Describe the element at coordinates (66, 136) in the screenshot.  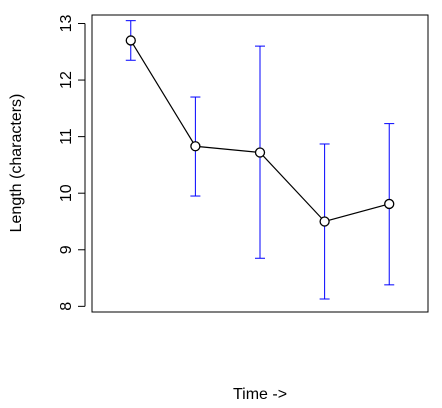
I see `y-tick-label: 11` at that location.